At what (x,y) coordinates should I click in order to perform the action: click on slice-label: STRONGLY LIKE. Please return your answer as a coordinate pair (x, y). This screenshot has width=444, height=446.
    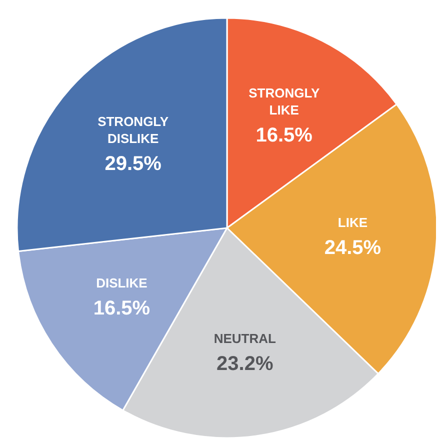
    Looking at the image, I should click on (284, 102).